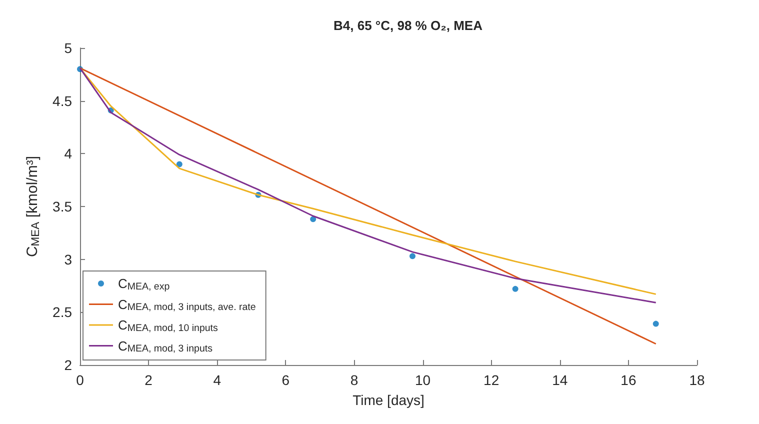  I want to click on y-tick-label: 2.5, so click(62, 312).